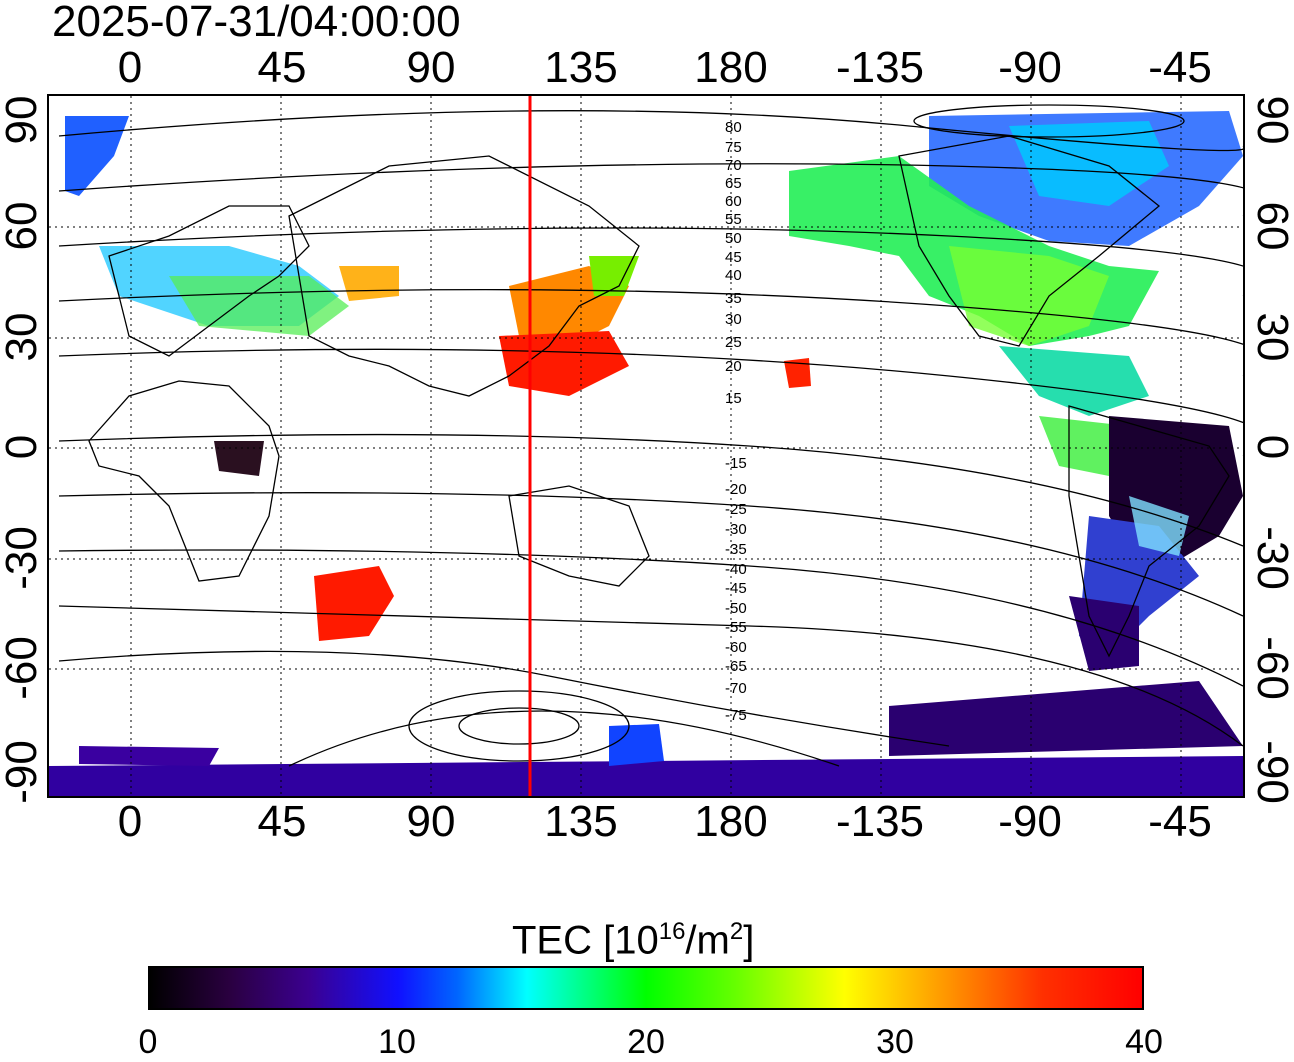 Image resolution: width=1294 pixels, height=1062 pixels. What do you see at coordinates (148, 1042) in the screenshot?
I see `colorbar-tick-label: 0` at bounding box center [148, 1042].